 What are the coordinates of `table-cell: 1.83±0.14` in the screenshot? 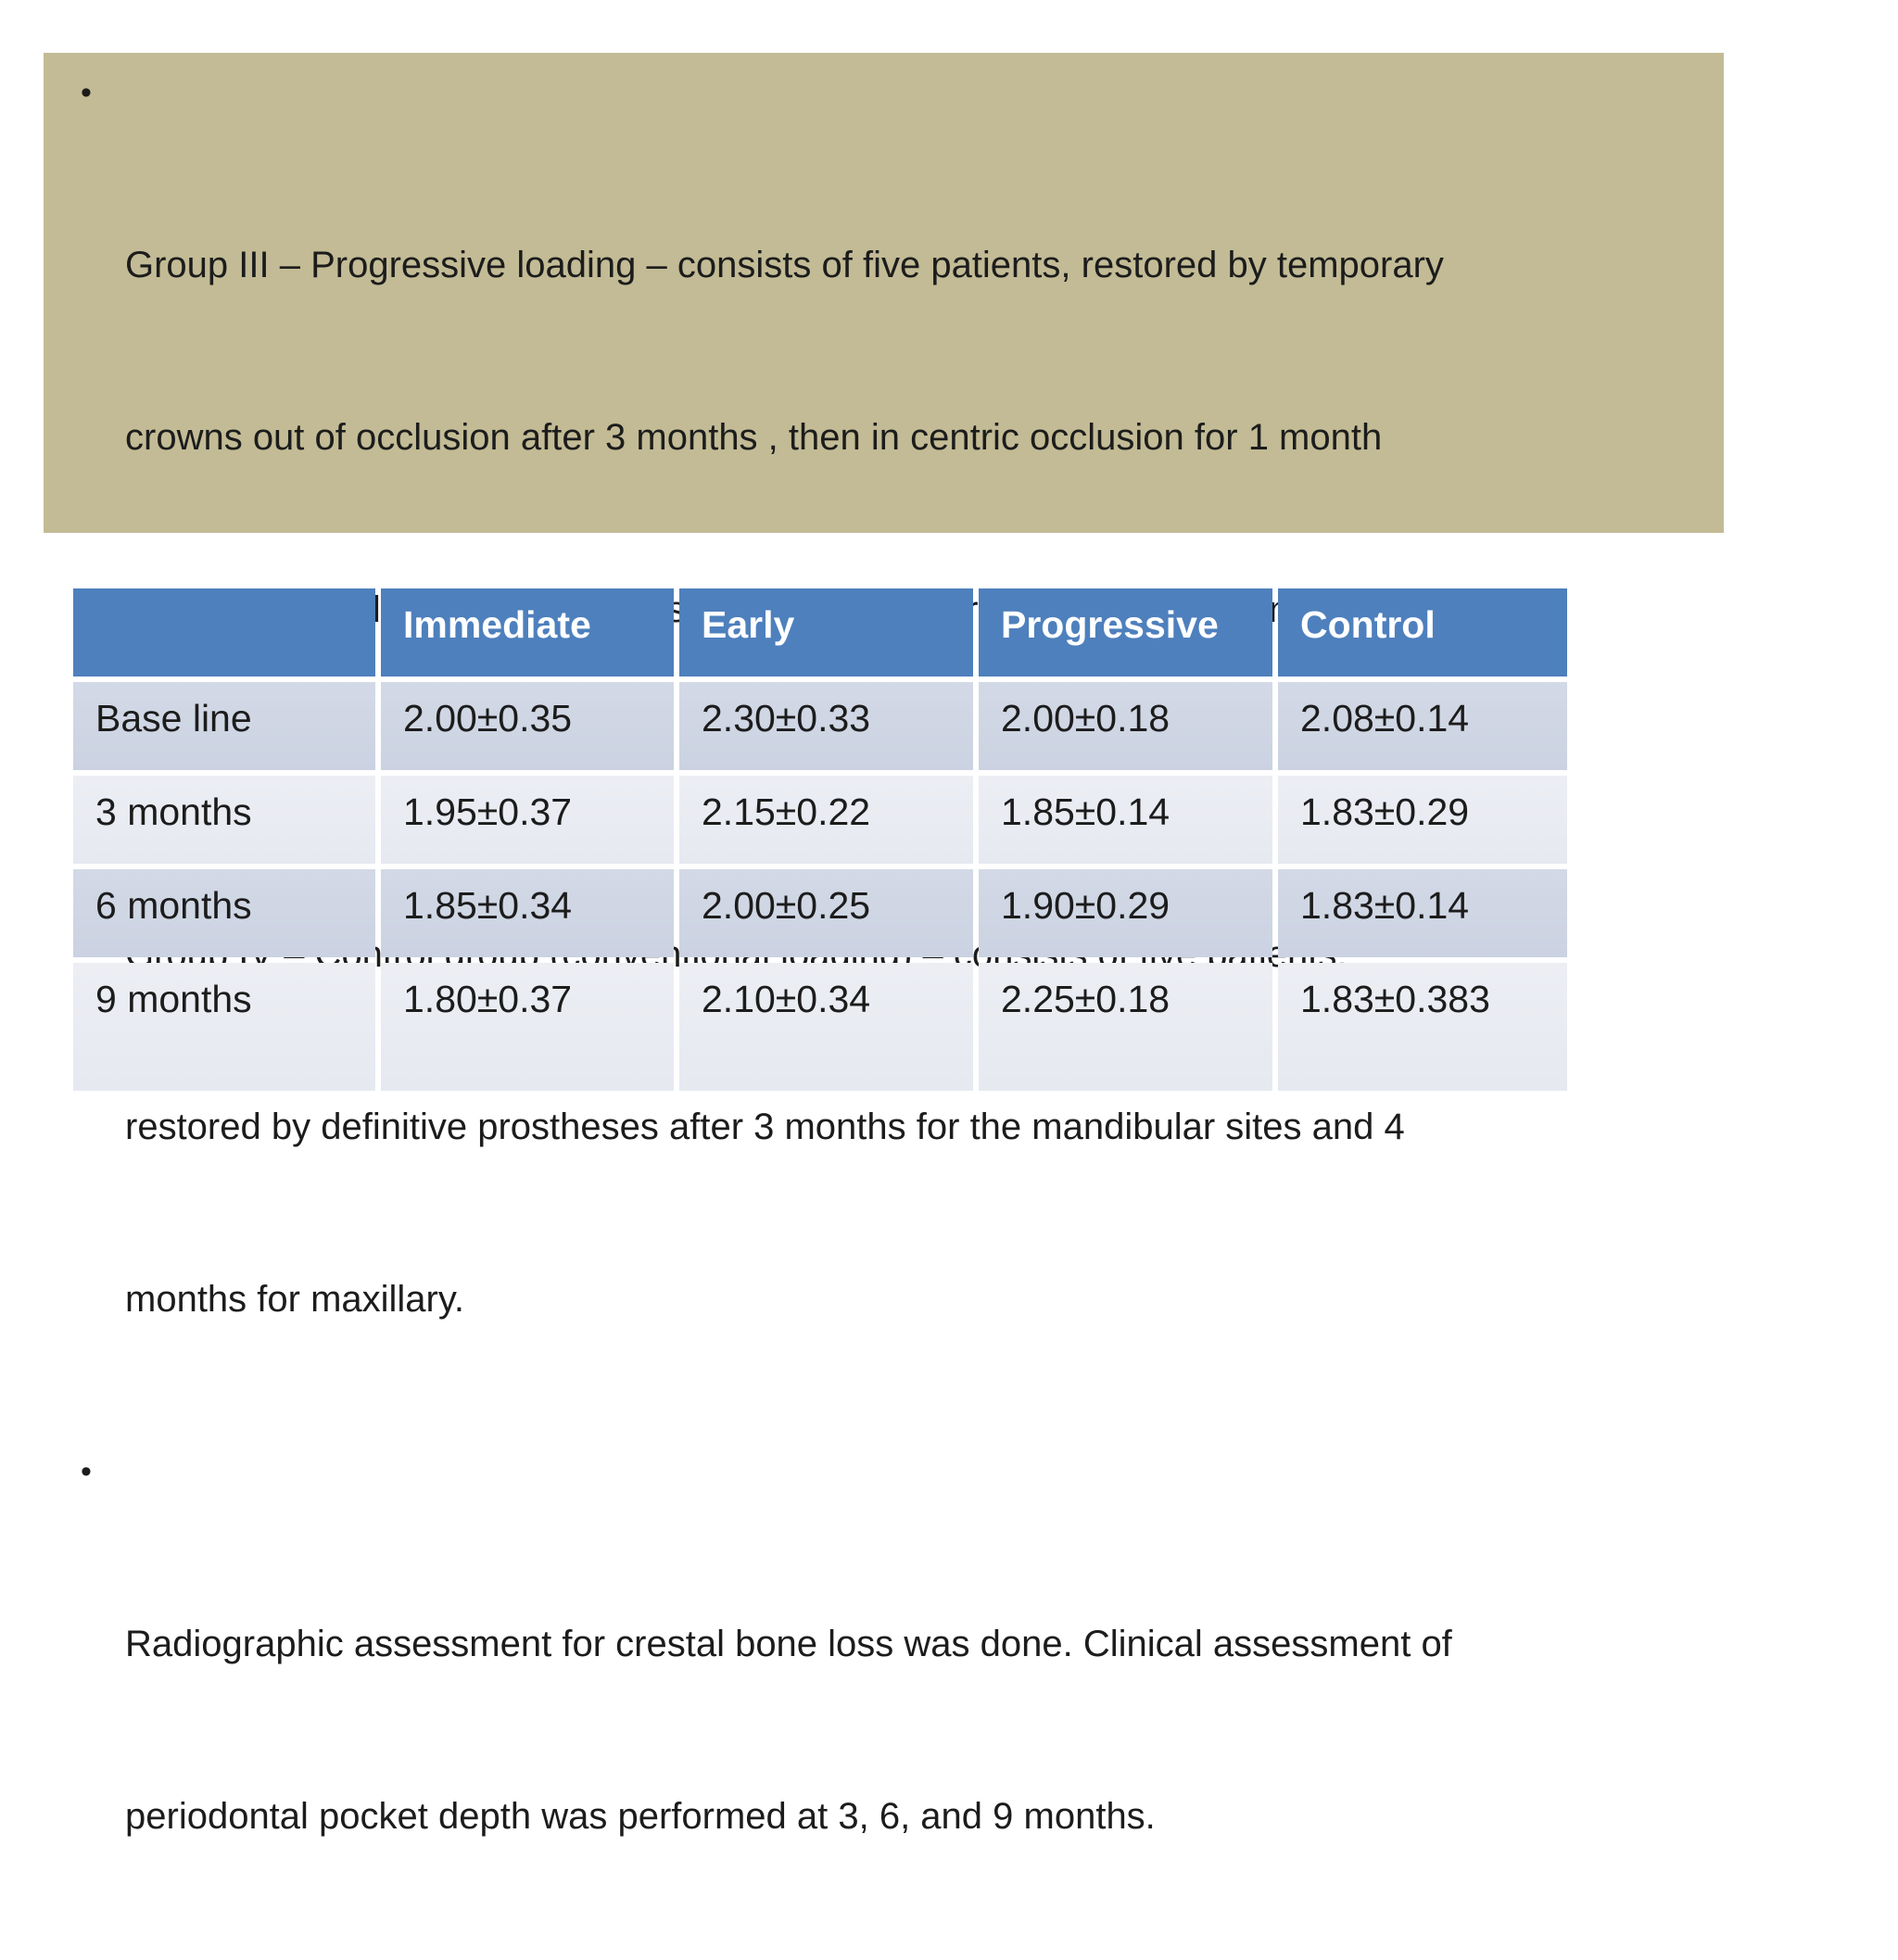 It's located at (1422, 913).